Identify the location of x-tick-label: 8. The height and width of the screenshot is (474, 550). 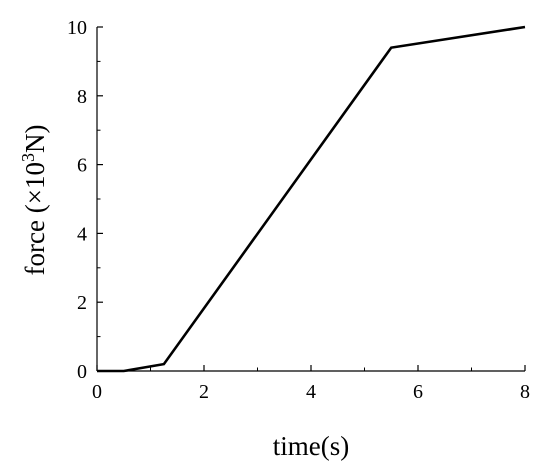
(525, 392).